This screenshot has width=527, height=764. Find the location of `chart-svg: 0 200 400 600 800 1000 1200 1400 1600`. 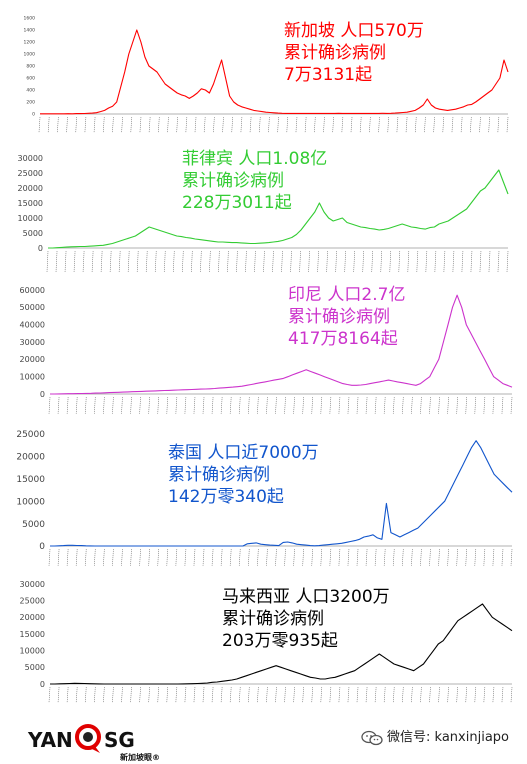

chart-svg: 0 200 400 600 800 1000 1200 1400 1600 is located at coordinates (266, 74).